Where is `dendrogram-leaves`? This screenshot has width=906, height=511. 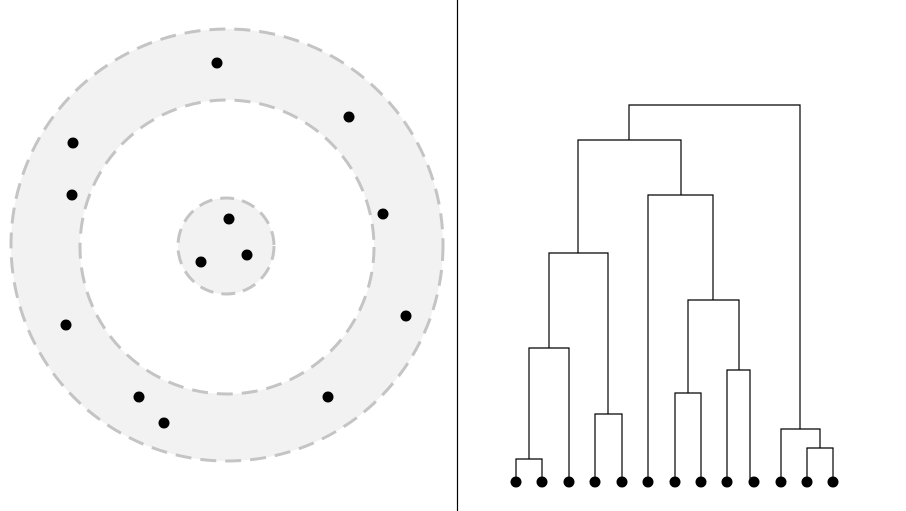
dendrogram-leaves is located at coordinates (674, 482).